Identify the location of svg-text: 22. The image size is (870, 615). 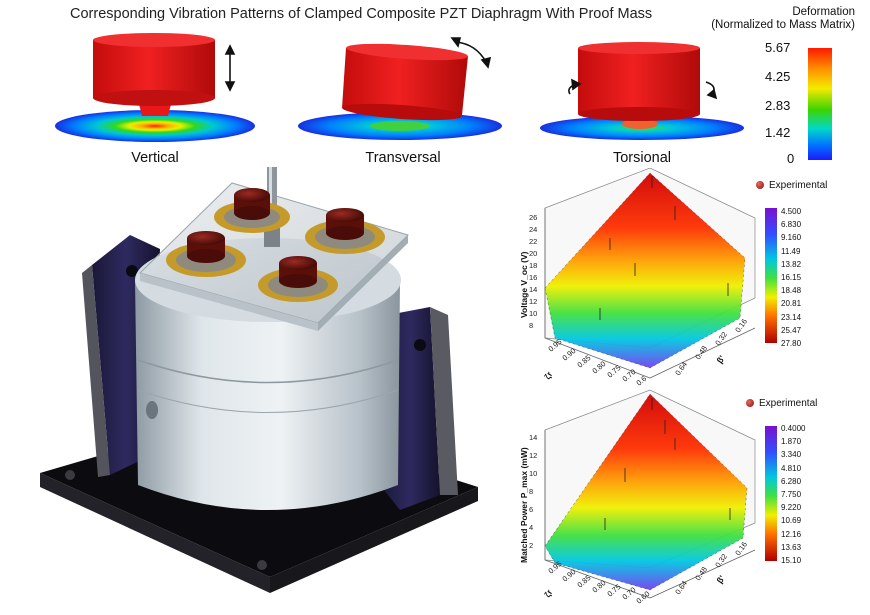
(533, 241).